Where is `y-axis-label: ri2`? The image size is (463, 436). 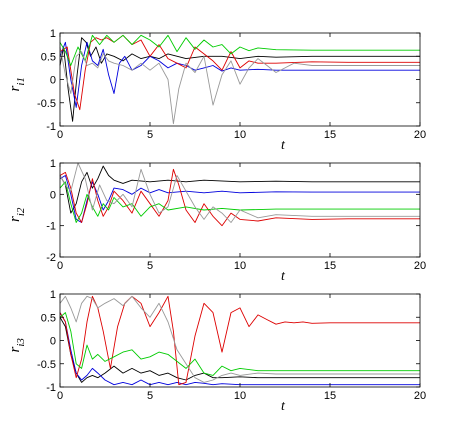 y-axis-label: ri2 is located at coordinates (17, 214).